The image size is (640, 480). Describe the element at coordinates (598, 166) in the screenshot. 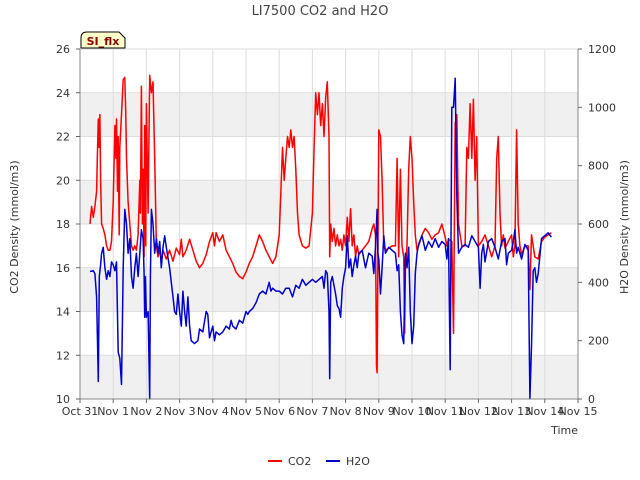

I see `y2-tick-label: 800` at that location.